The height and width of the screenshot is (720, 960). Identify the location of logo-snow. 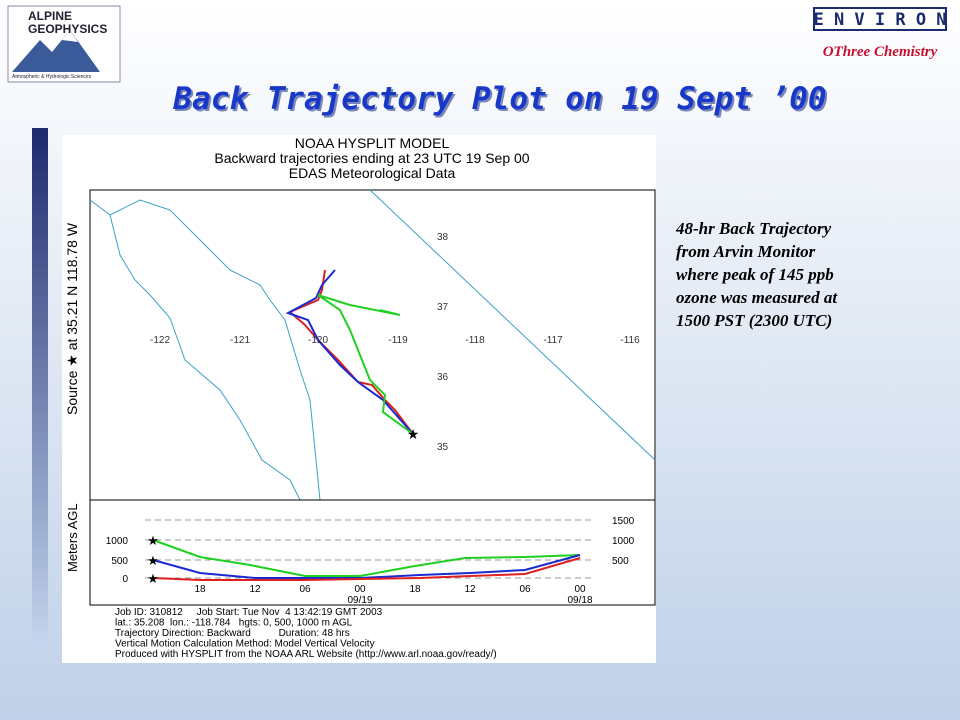
(70, 36).